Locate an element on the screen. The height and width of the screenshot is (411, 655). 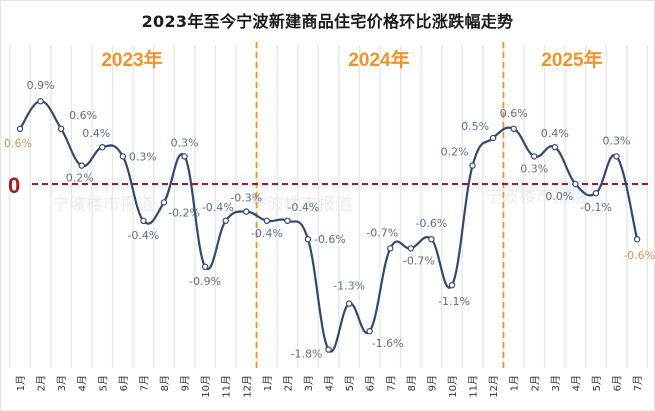
year-label: 2024年 is located at coordinates (378, 59).